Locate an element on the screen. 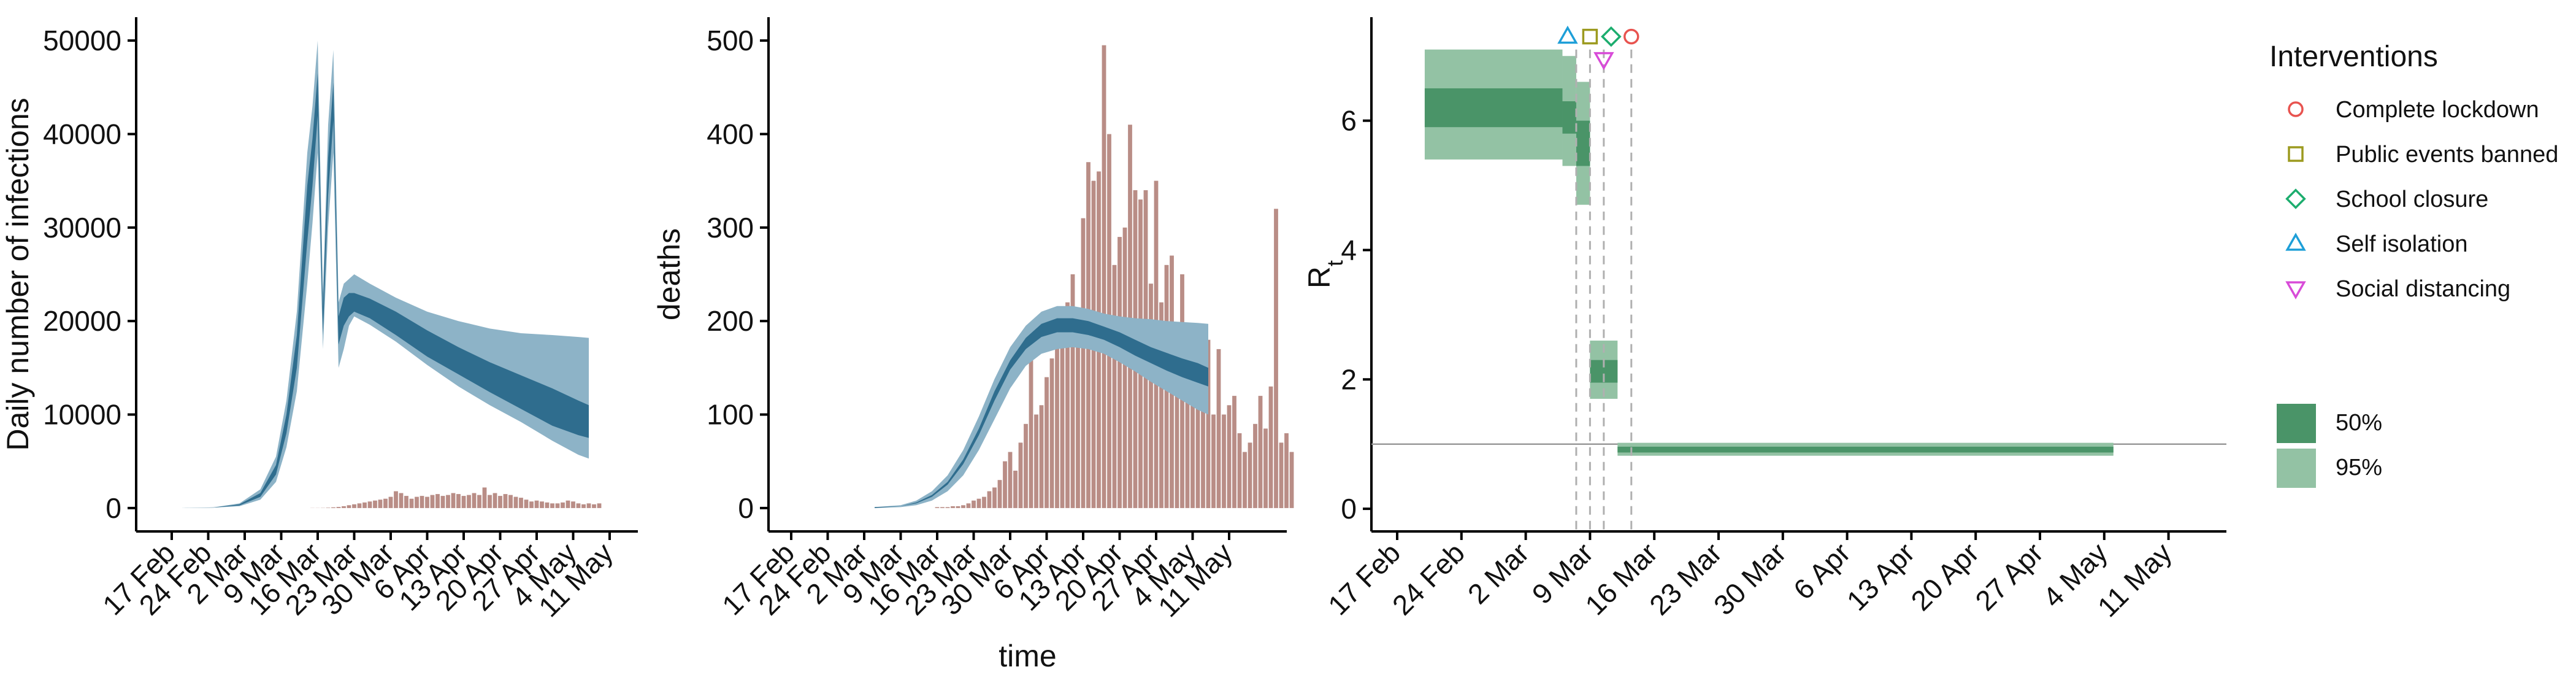 This screenshot has height=683, width=2576. y-tick-label: 4 is located at coordinates (1349, 250).